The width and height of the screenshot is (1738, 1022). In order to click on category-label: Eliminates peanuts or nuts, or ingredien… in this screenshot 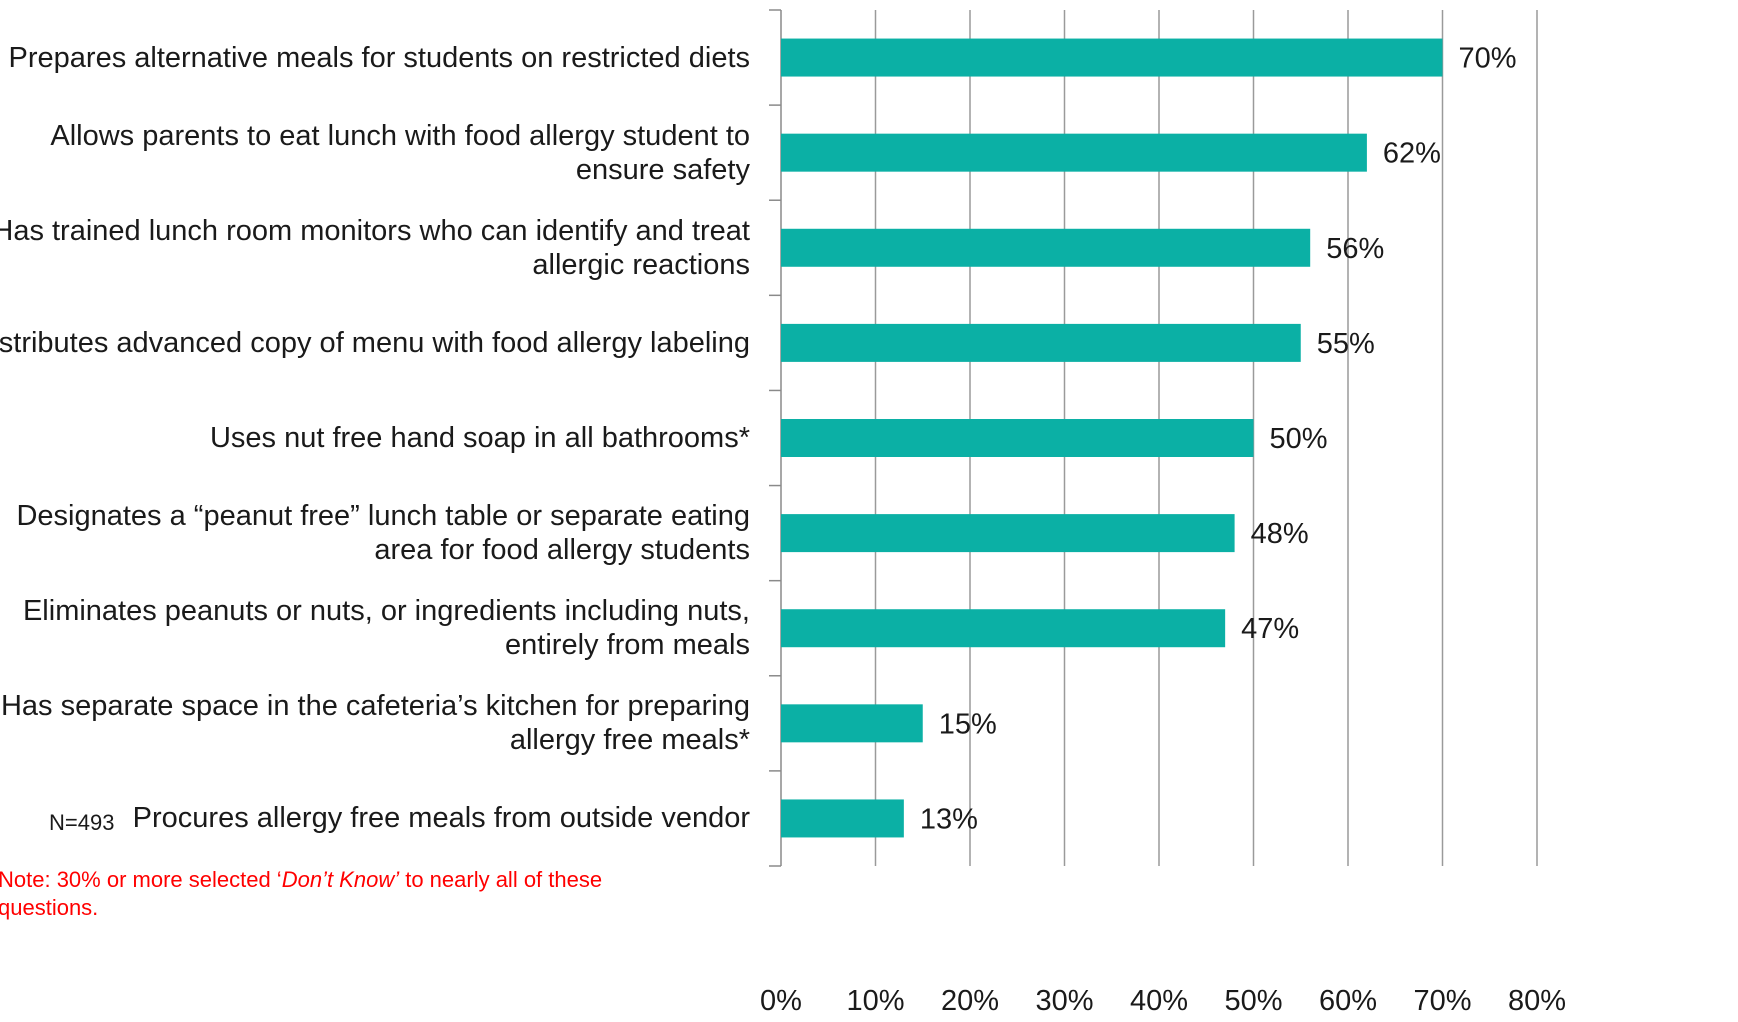, I will do `click(375, 628)`.